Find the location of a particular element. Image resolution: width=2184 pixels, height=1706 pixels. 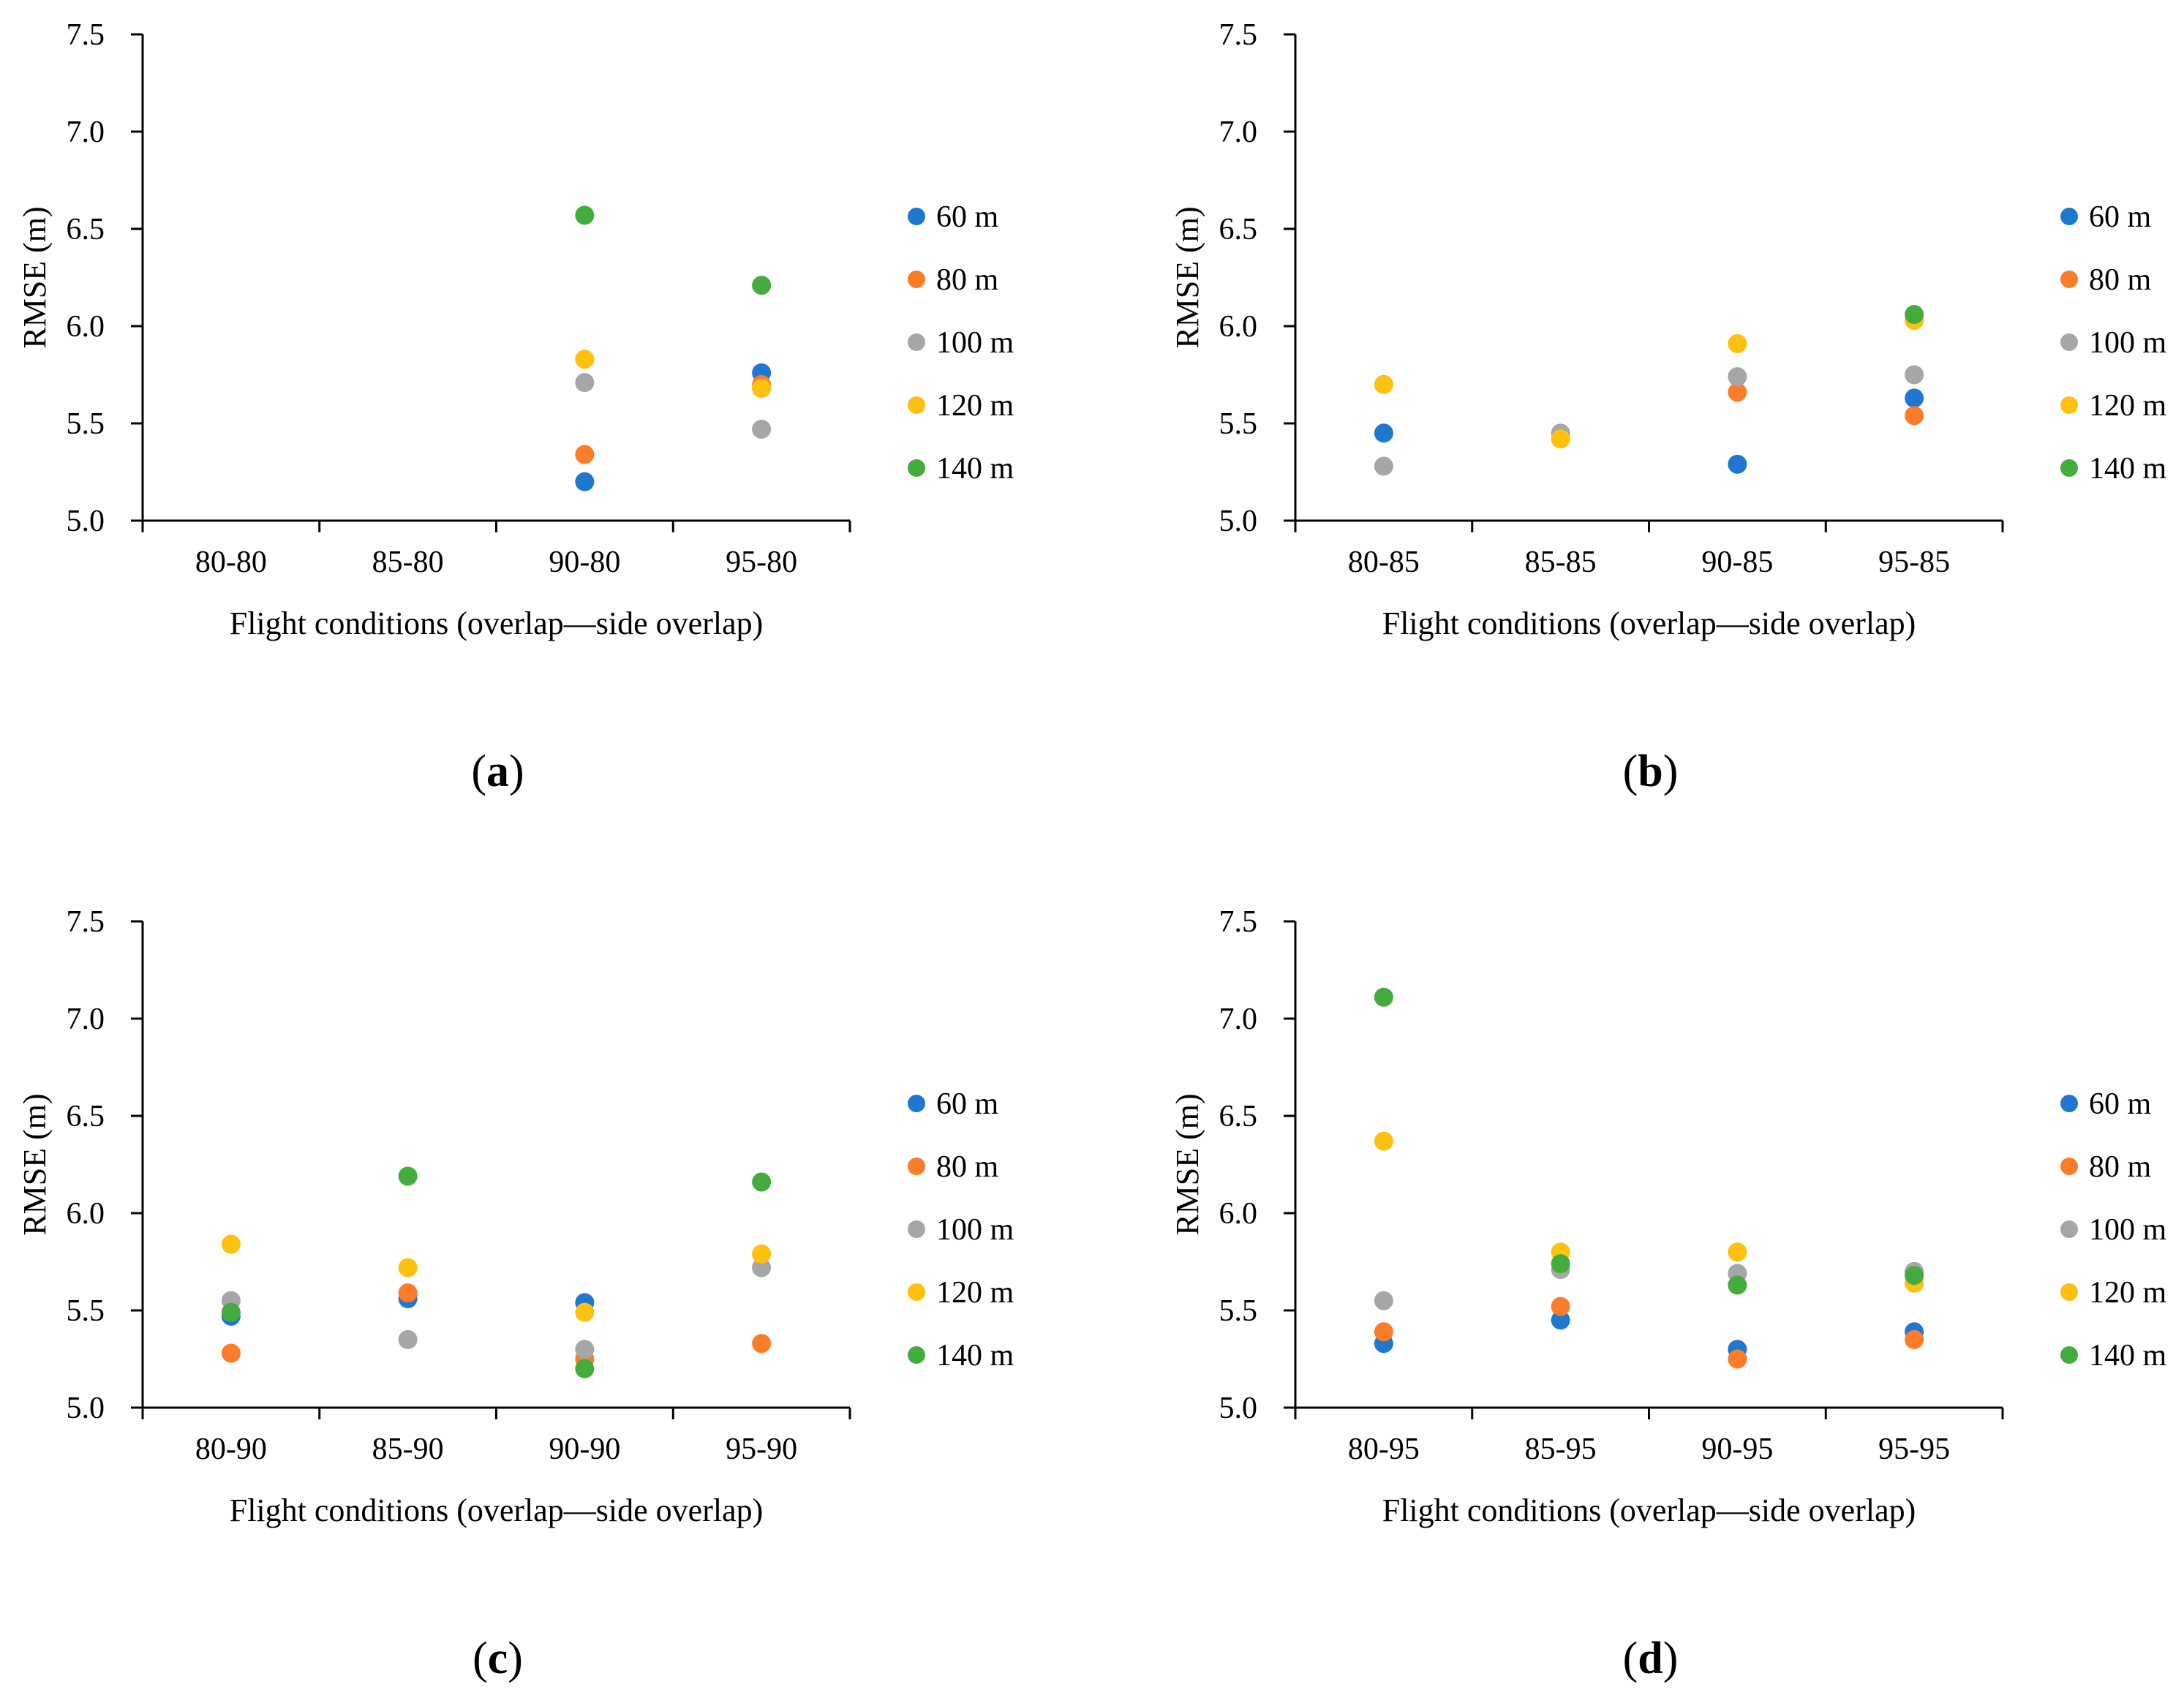

x-tick-label: 95-95 is located at coordinates (1914, 1449).